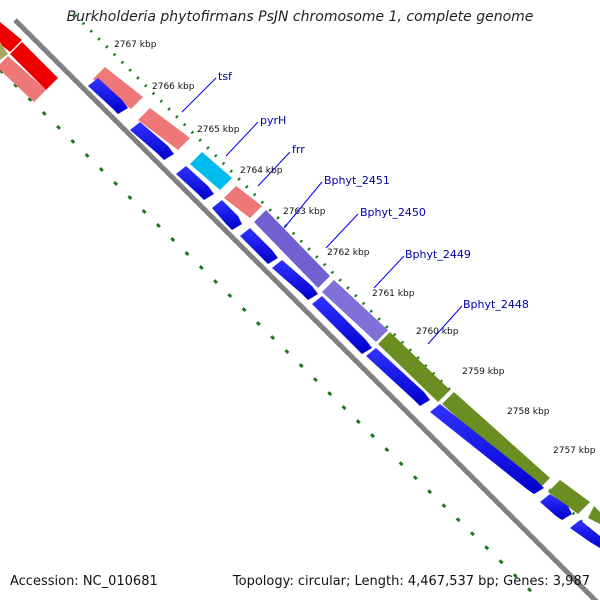  Describe the element at coordinates (393, 294) in the screenshot. I see `tick-label: 2761 kbp` at that location.